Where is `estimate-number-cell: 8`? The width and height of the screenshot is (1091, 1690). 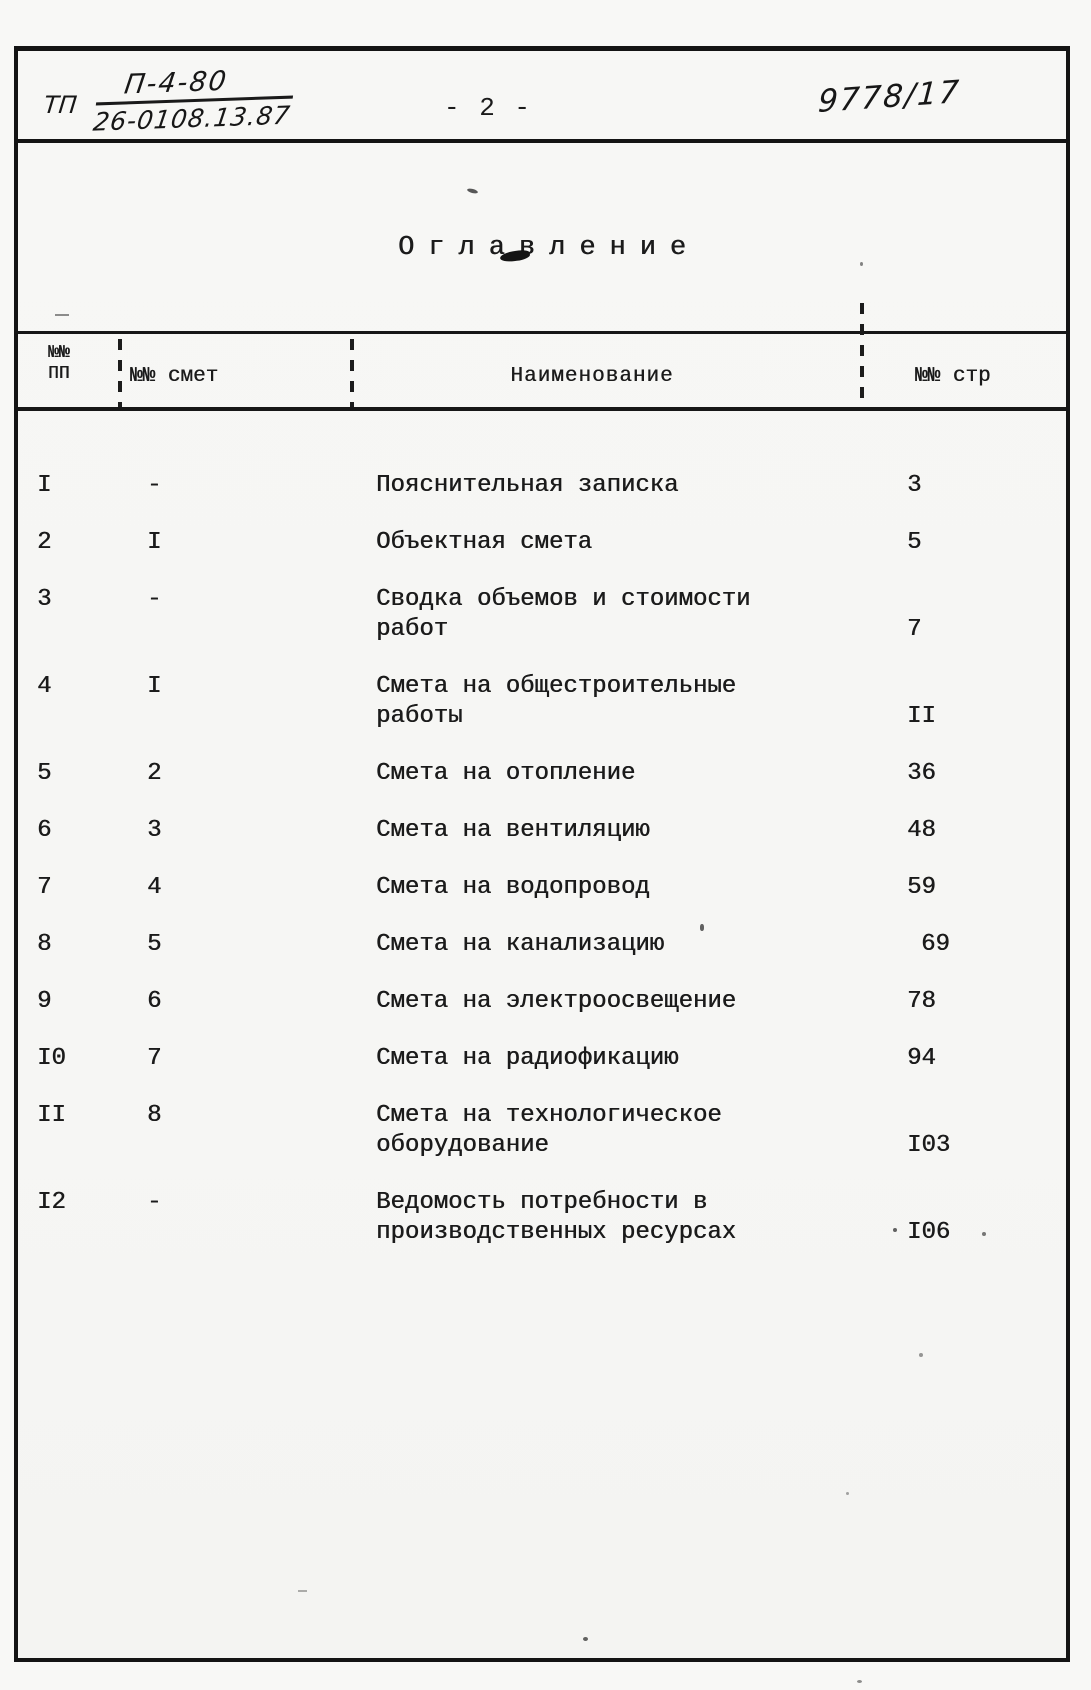 estimate-number-cell: 8 is located at coordinates (154, 1115).